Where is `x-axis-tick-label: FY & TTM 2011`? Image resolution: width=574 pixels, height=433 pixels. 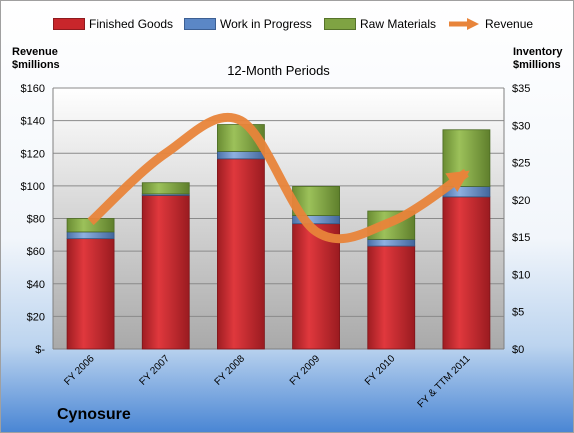
x-axis-tick-label: FY & TTM 2011 is located at coordinates (444, 381).